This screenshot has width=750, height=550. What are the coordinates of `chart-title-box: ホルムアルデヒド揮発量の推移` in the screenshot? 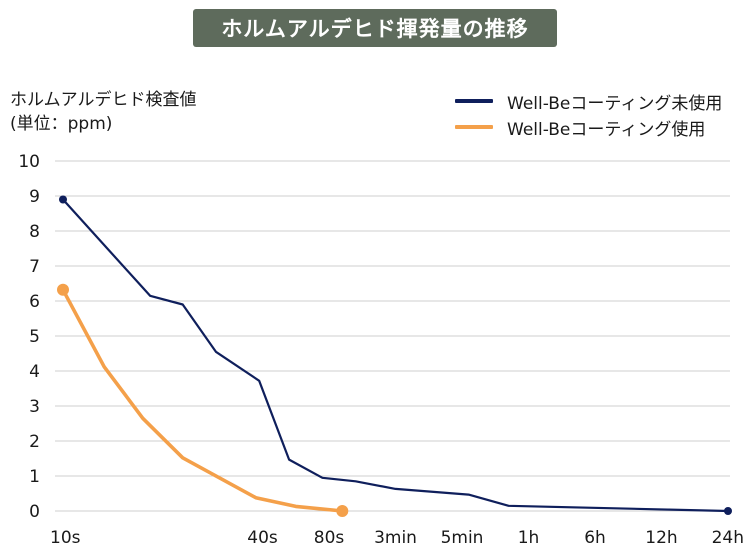 It's located at (375, 28).